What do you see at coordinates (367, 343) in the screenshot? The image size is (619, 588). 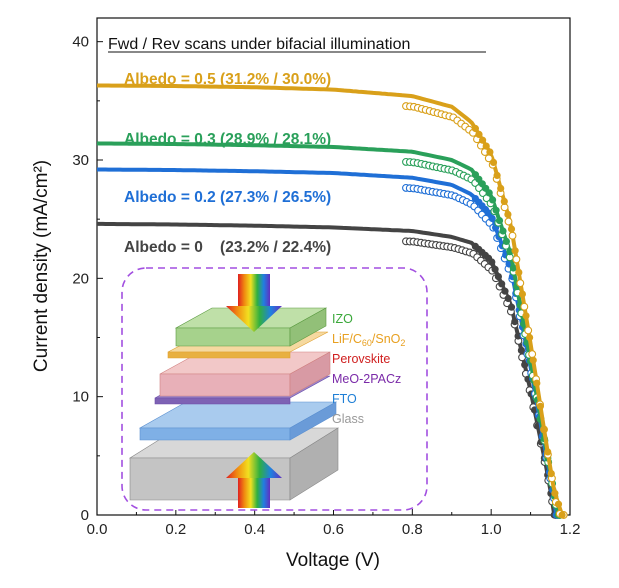 I see `c60-sub: 60` at bounding box center [367, 343].